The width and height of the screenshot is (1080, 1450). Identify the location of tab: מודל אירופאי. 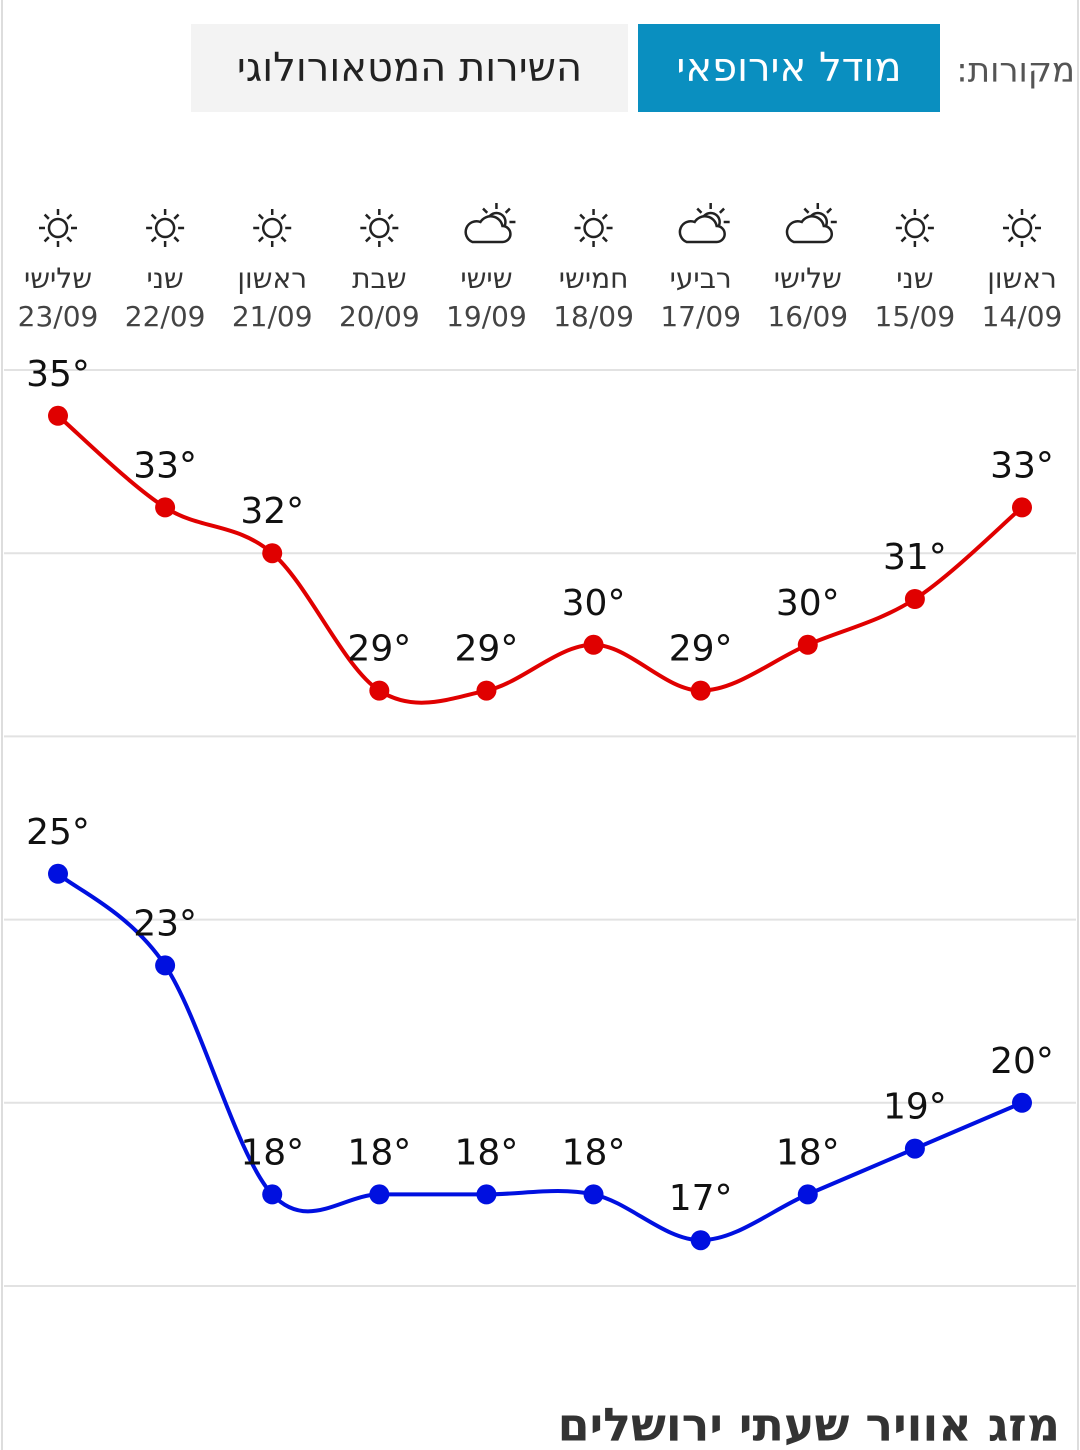
(789, 68).